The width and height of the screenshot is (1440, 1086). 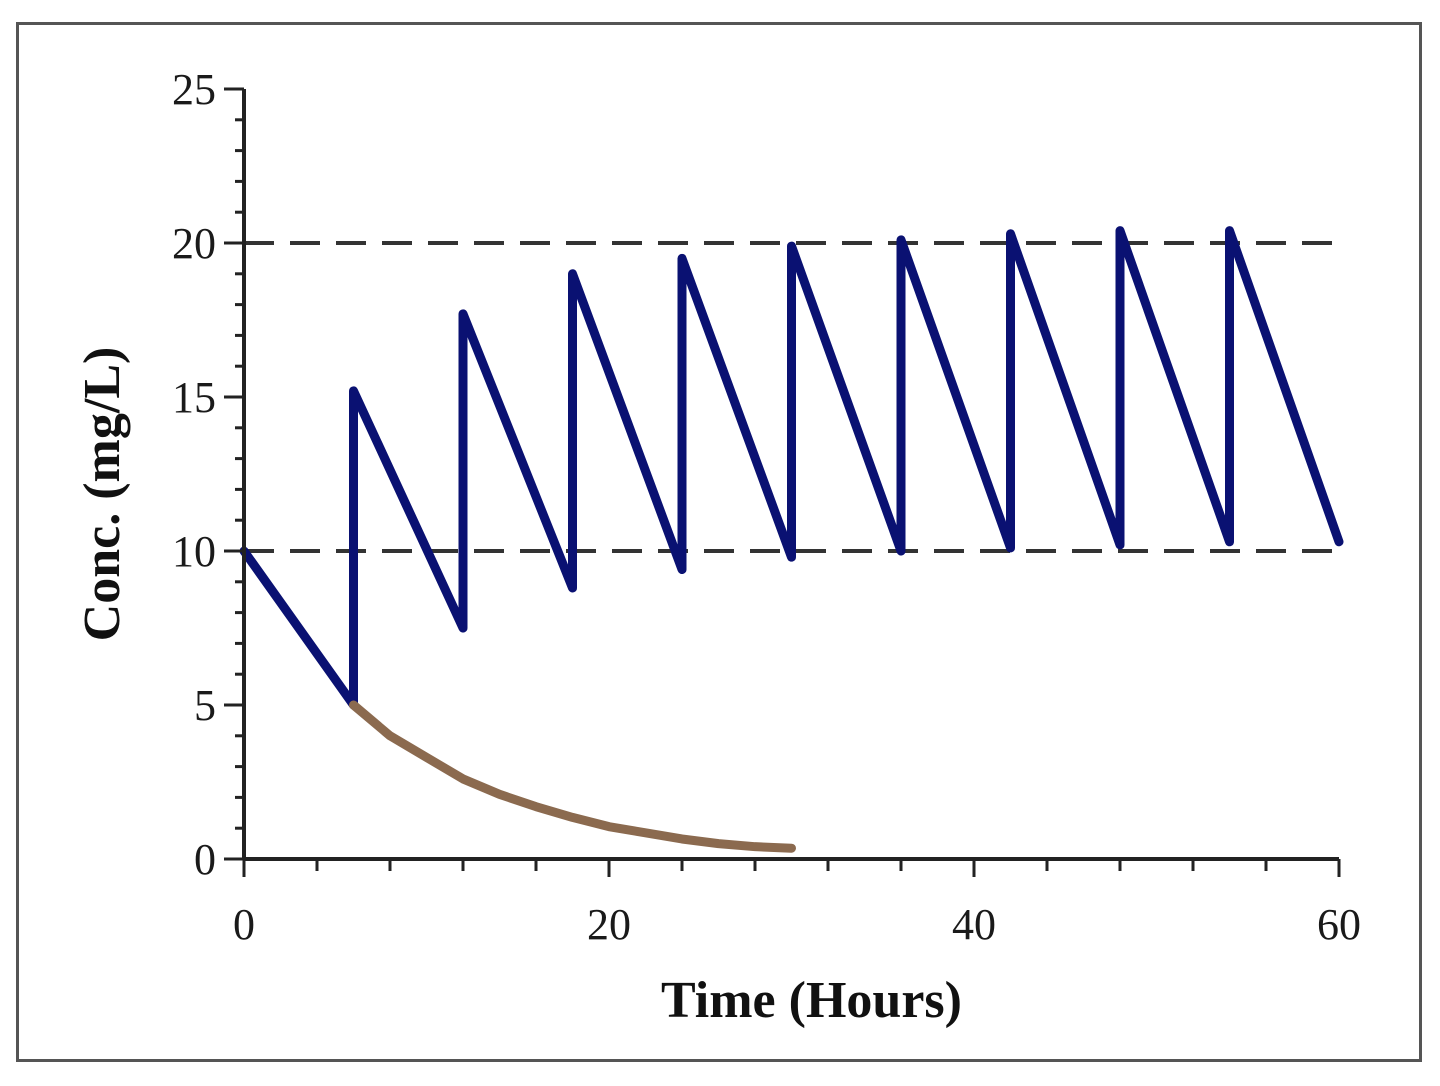 I want to click on y-axis-title: Conc. (mg/L), so click(x=102, y=494).